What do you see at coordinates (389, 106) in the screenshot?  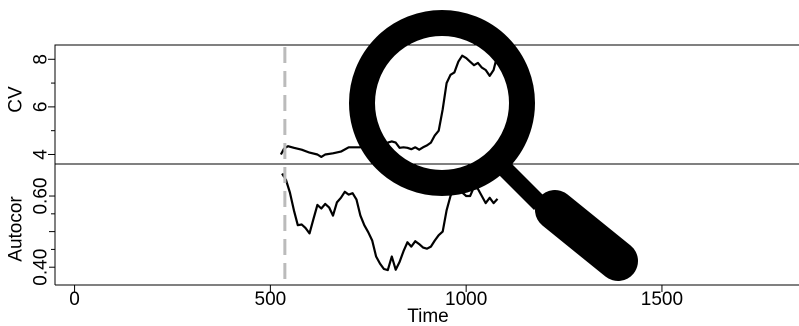 I see `cv-series-line` at bounding box center [389, 106].